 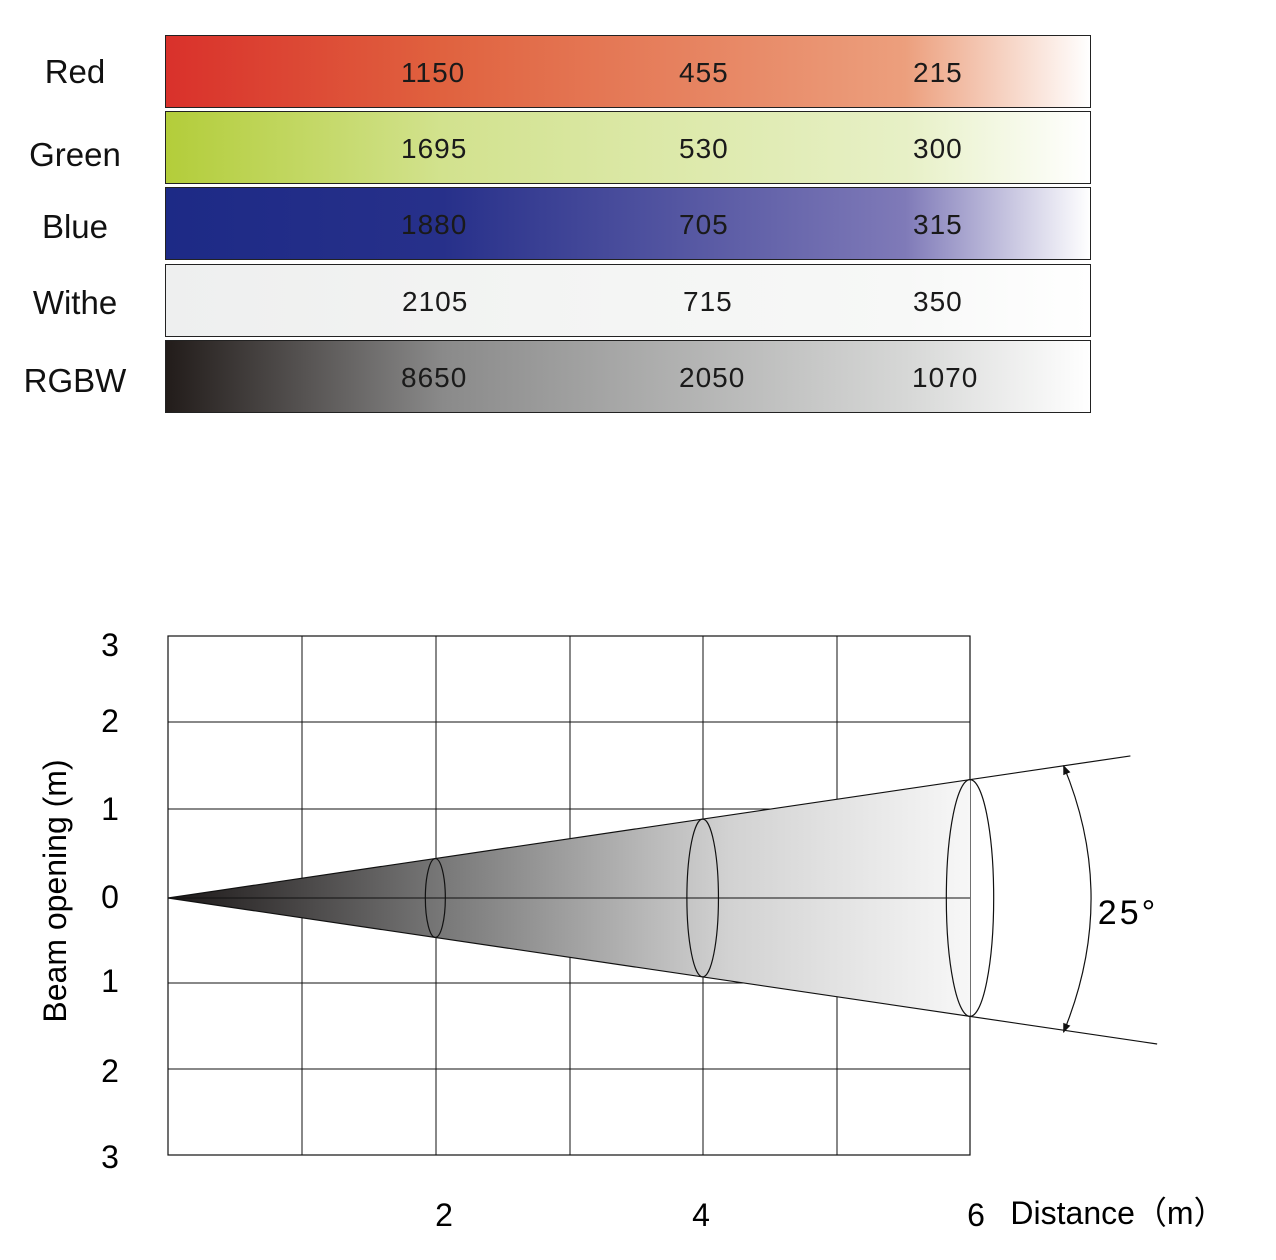 What do you see at coordinates (1117, 1213) in the screenshot?
I see `x-axis-label: Distance（m）` at bounding box center [1117, 1213].